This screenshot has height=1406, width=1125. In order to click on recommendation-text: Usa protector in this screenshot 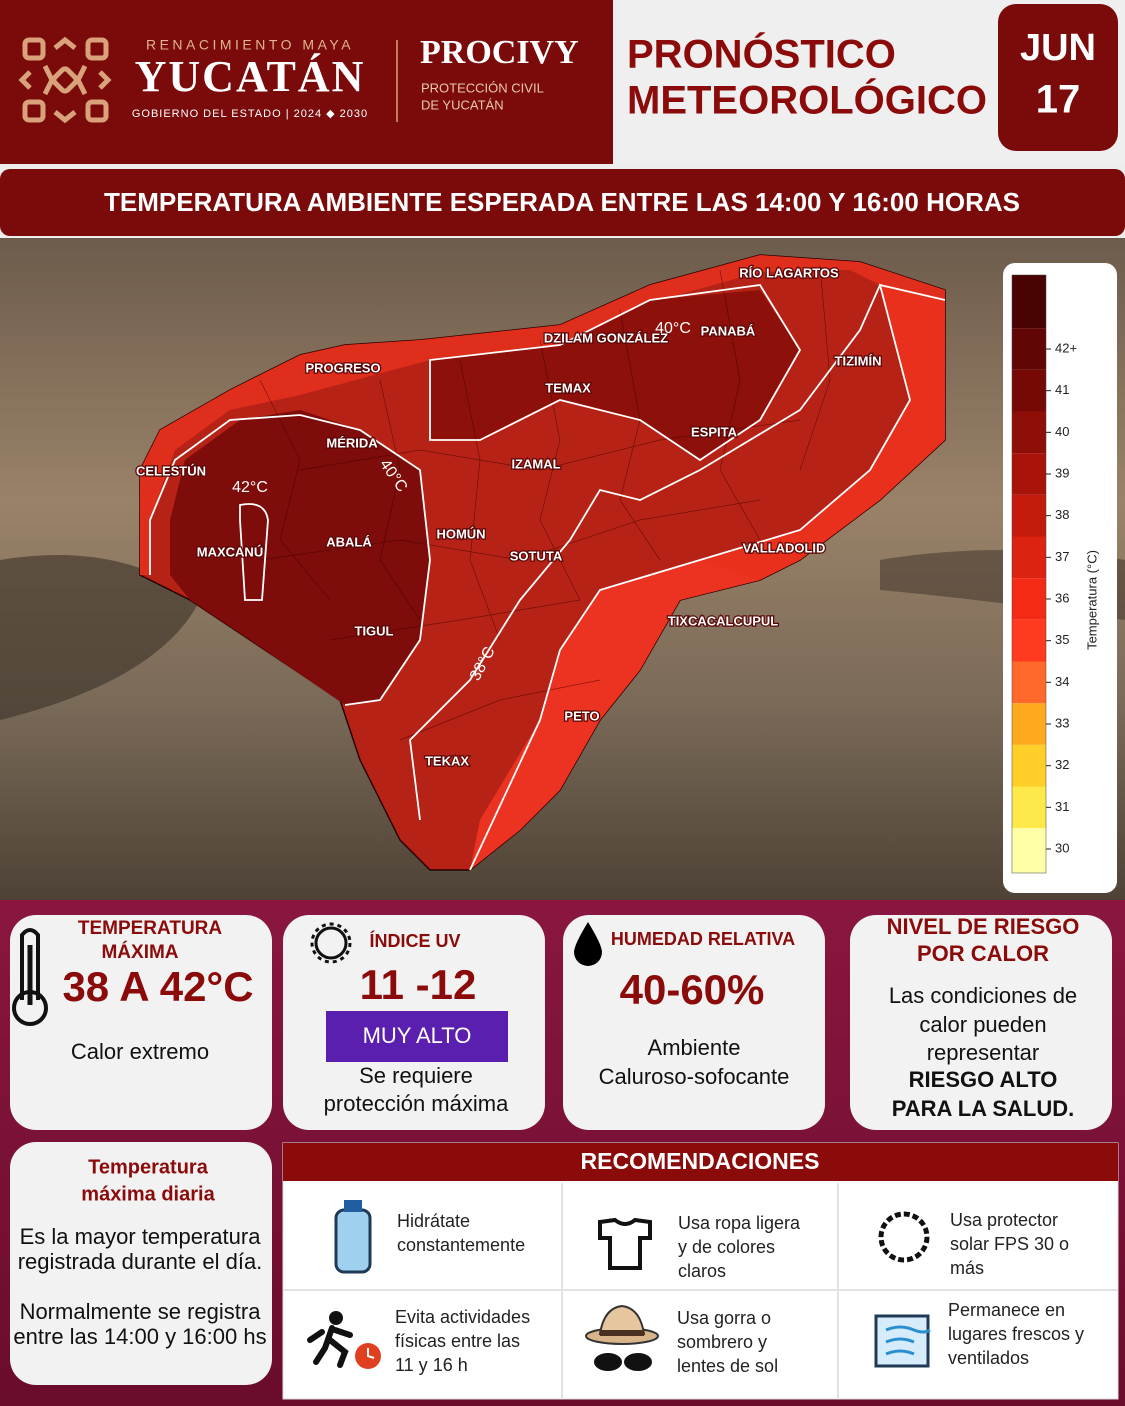, I will do `click(1004, 1220)`.